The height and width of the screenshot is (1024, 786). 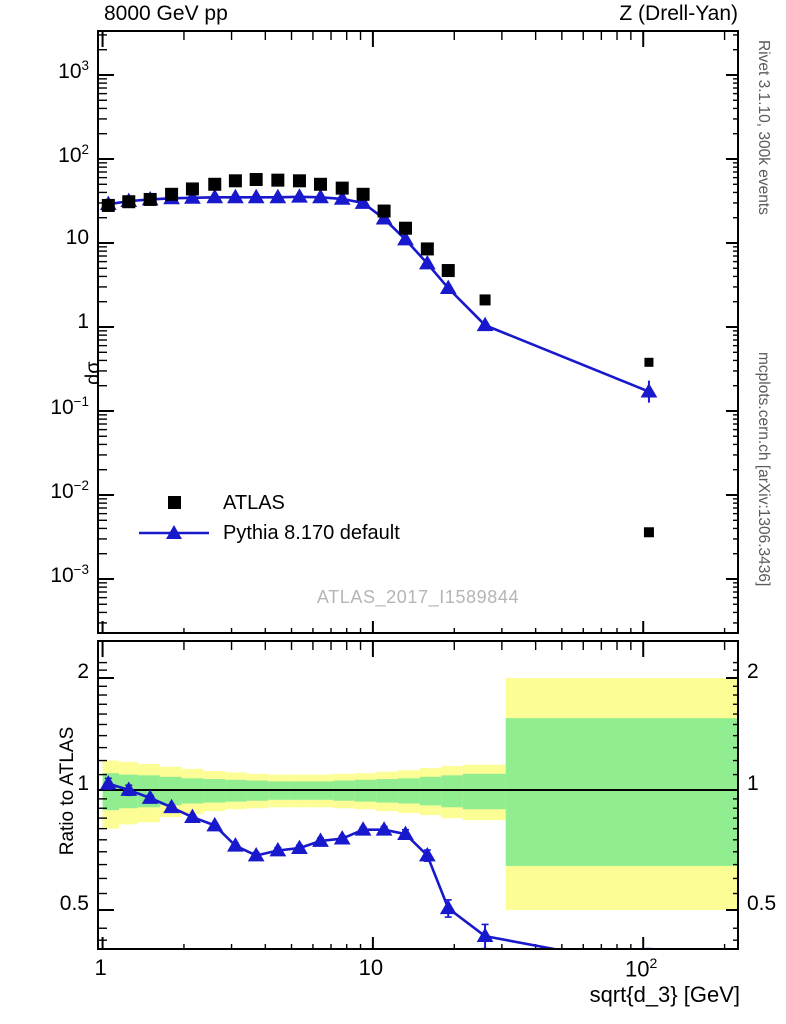 I want to click on y-tick-label-main-1: 10², so click(x=73, y=154).